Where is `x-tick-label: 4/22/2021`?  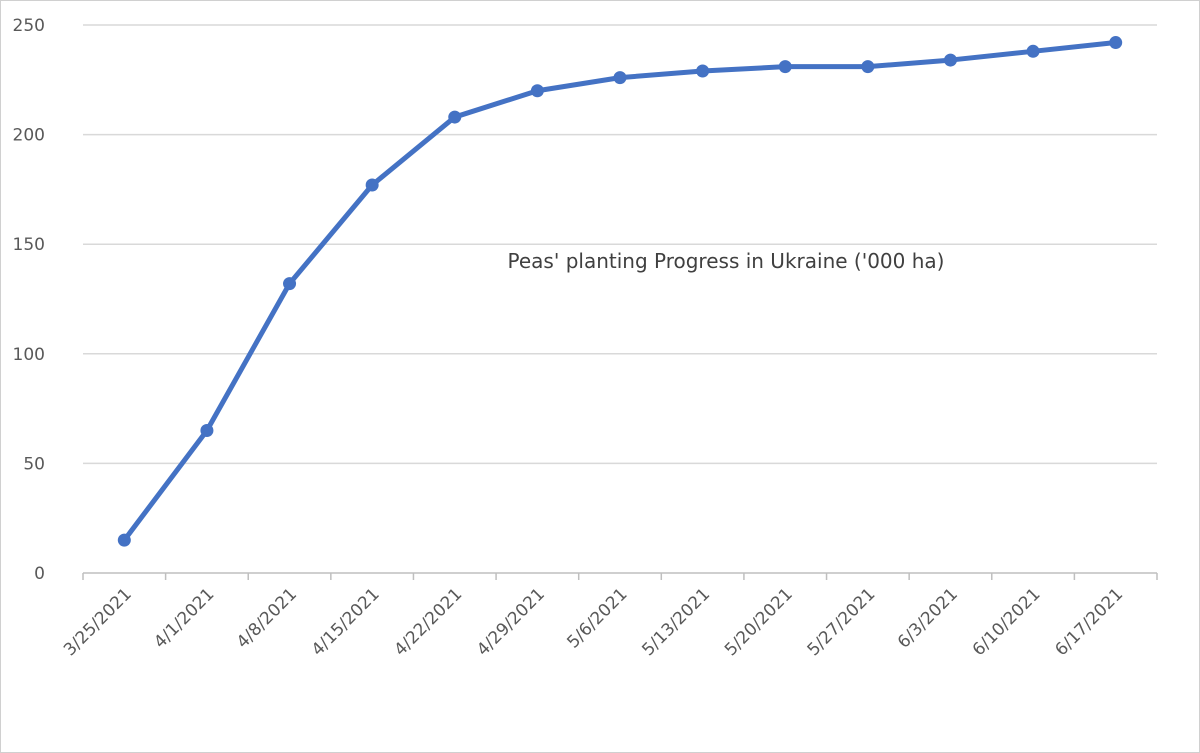
x-tick-label: 4/22/2021 is located at coordinates (429, 622).